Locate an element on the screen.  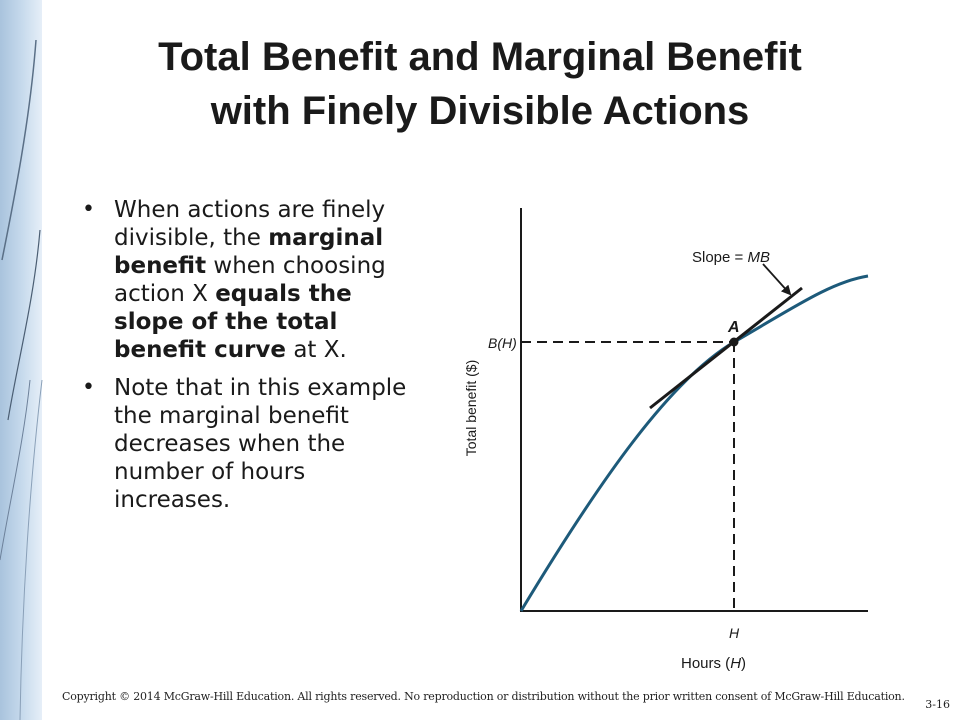
x-axis-label: Hours (H) is located at coordinates (713, 663).